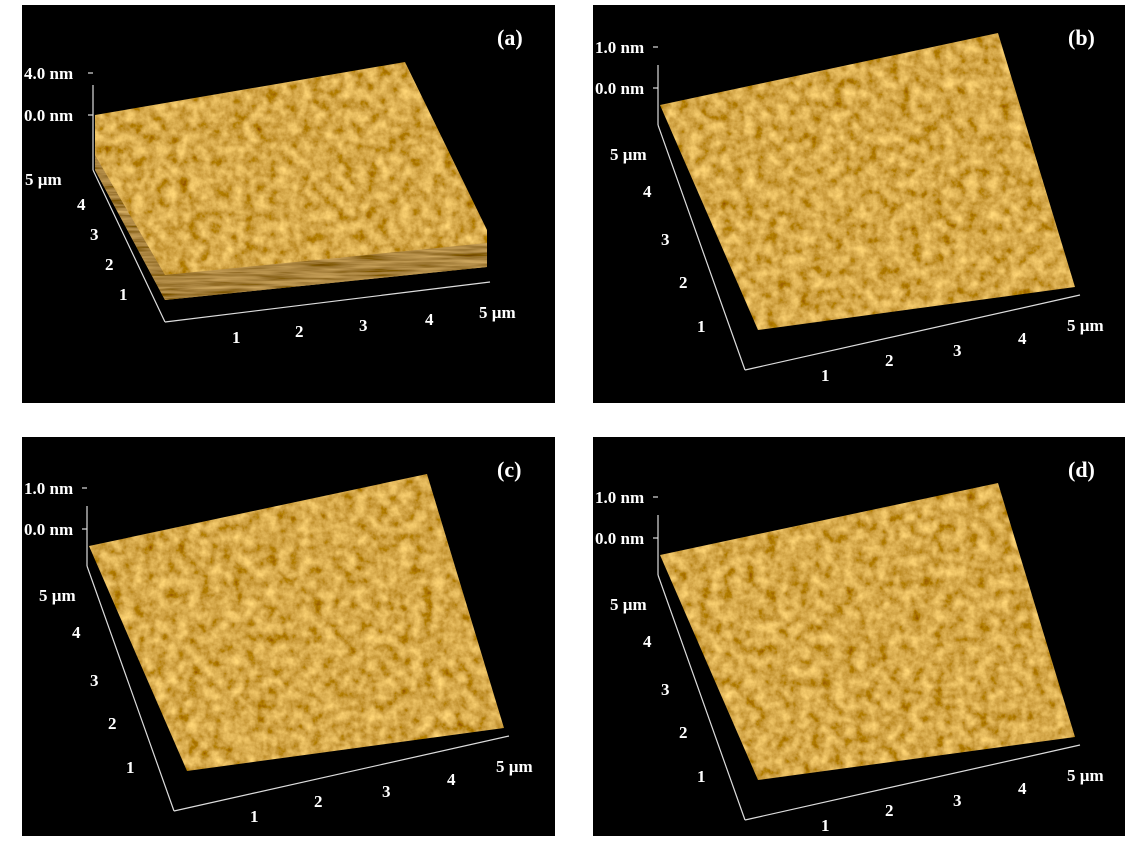 This screenshot has height=847, width=1133. What do you see at coordinates (1081, 37) in the screenshot?
I see `panel-label: (b)` at bounding box center [1081, 37].